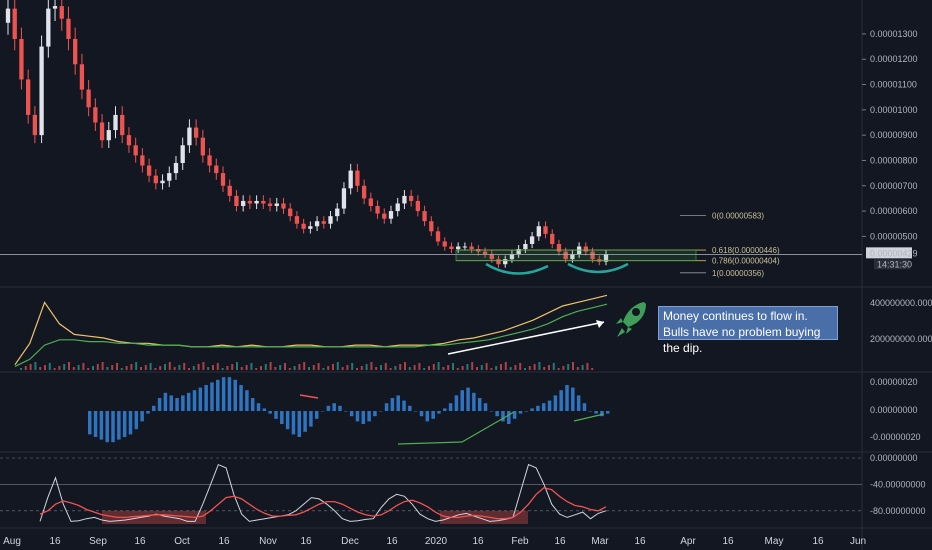 The image size is (932, 550). What do you see at coordinates (350, 541) in the screenshot?
I see `time-tick-label: Dec` at bounding box center [350, 541].